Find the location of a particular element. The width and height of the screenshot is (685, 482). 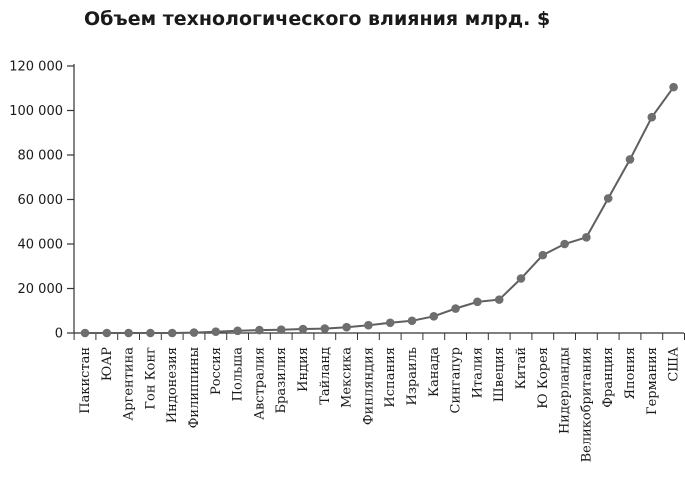

x-tick-label: США is located at coordinates (674, 364).